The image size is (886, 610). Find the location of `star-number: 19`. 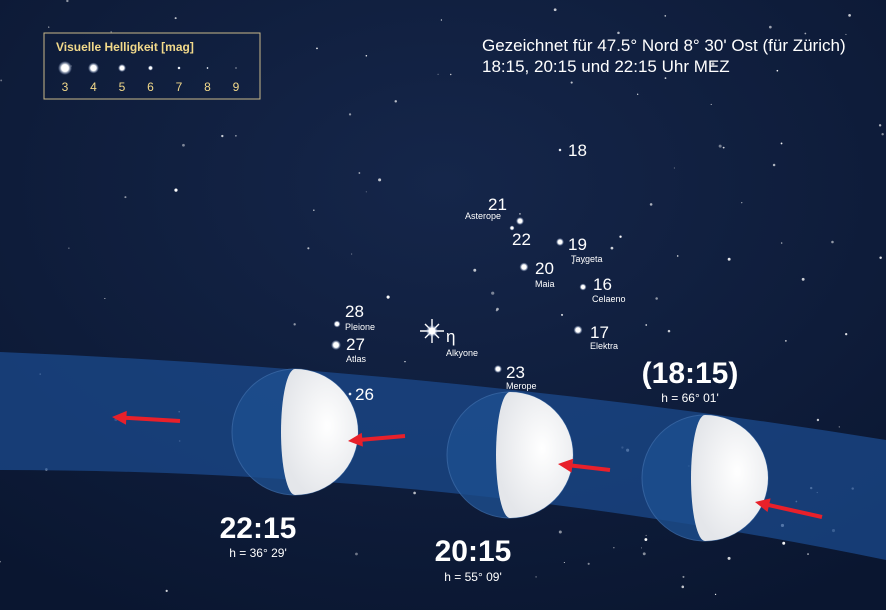

star-number: 19 is located at coordinates (577, 244).